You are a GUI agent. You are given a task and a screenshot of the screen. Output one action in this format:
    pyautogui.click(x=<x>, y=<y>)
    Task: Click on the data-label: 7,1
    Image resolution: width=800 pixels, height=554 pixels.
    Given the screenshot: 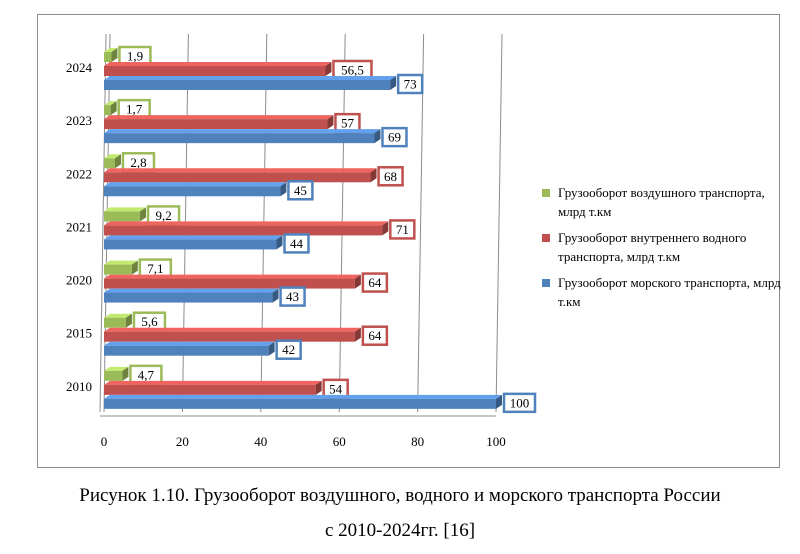 What is the action you would take?
    pyautogui.click(x=155, y=268)
    